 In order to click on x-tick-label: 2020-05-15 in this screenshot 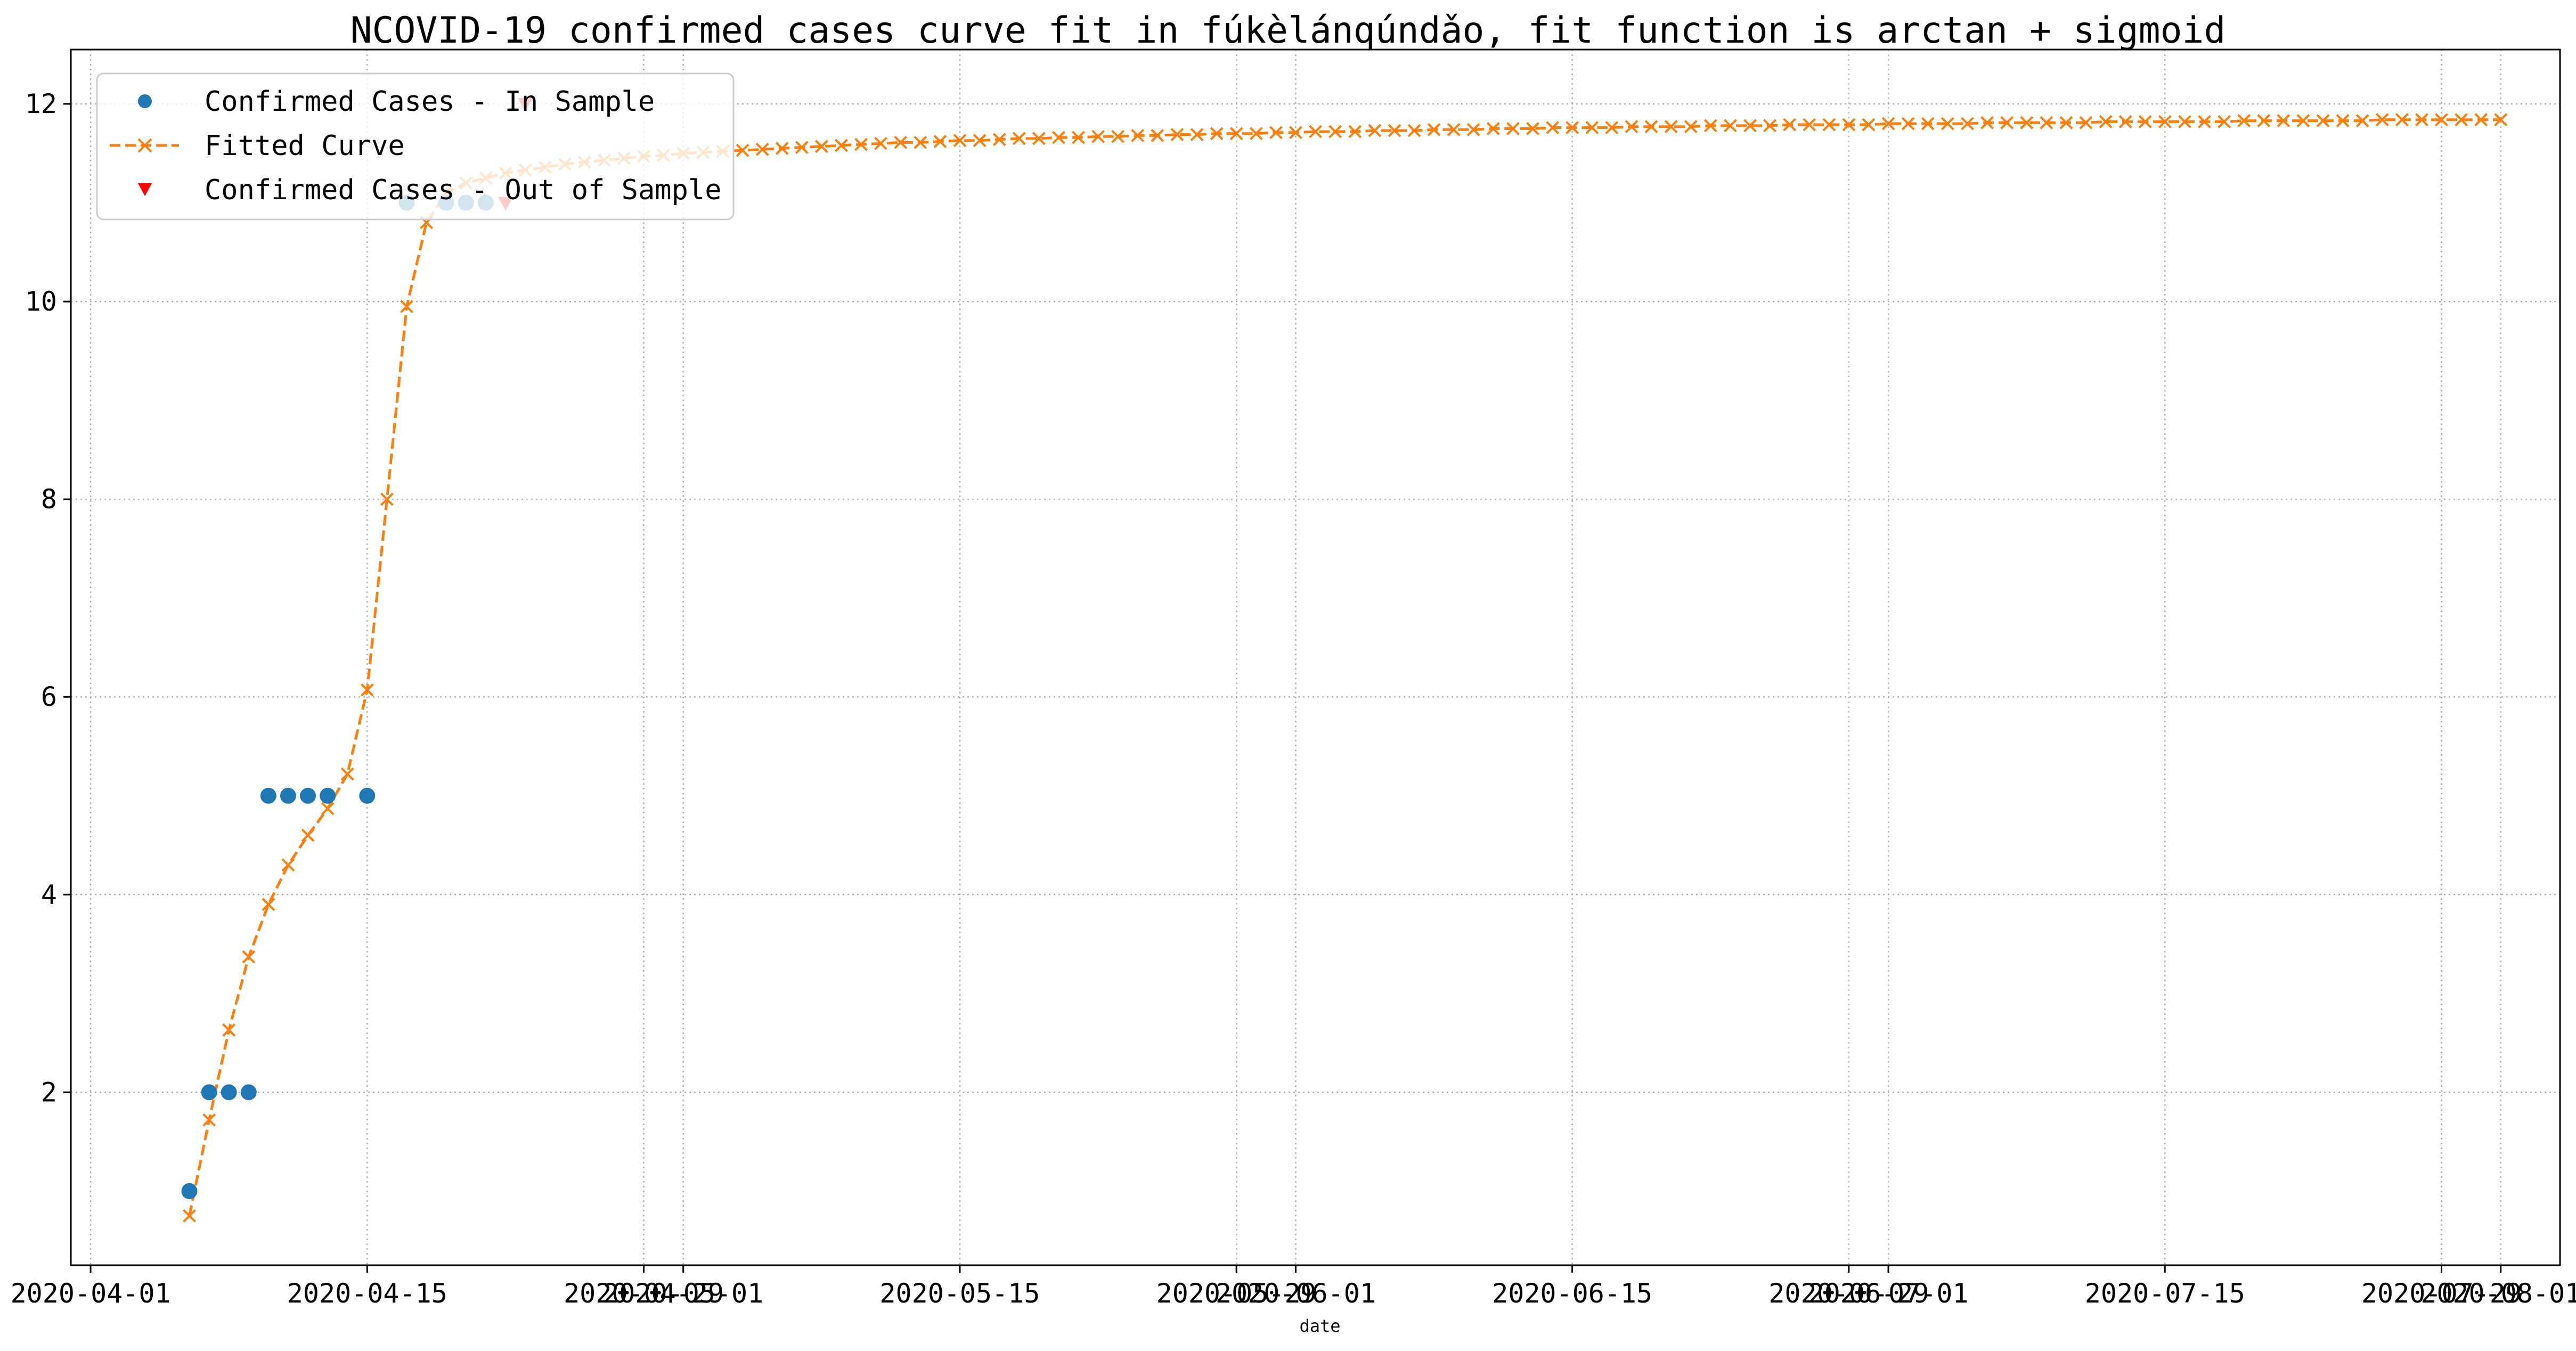, I will do `click(959, 1293)`.